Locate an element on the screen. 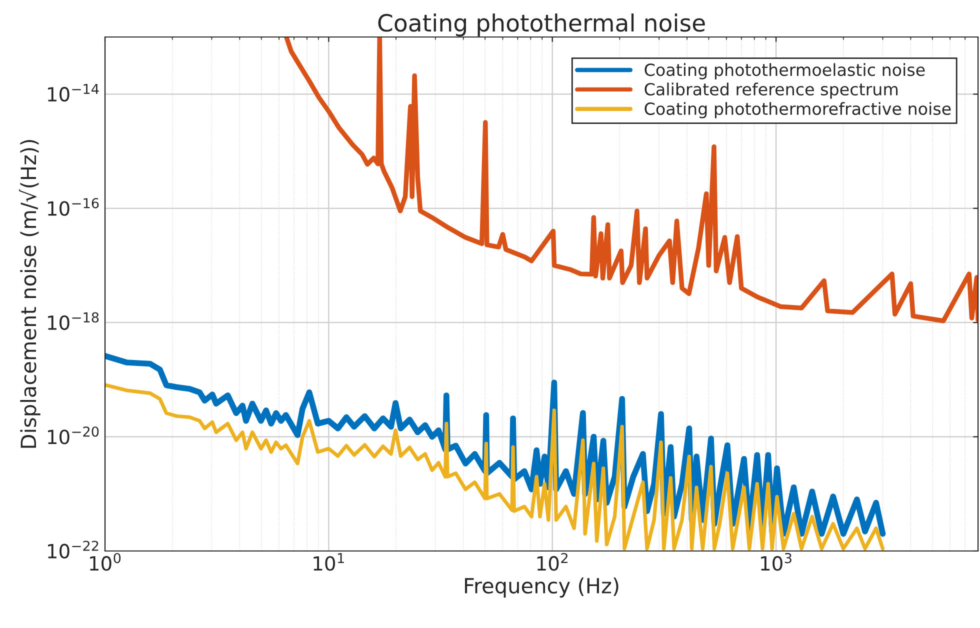 The height and width of the screenshot is (628, 980). y-tick-label: 10$^{−14}$ is located at coordinates (73, 93).